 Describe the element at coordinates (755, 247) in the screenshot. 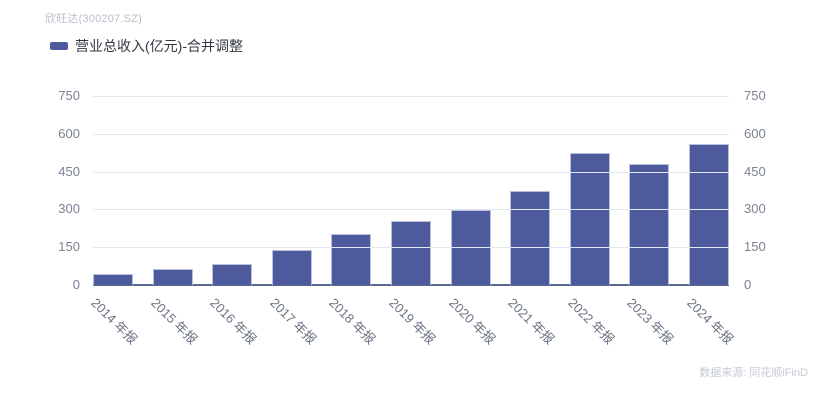

I see `y-axis-label-right-150: 150` at that location.